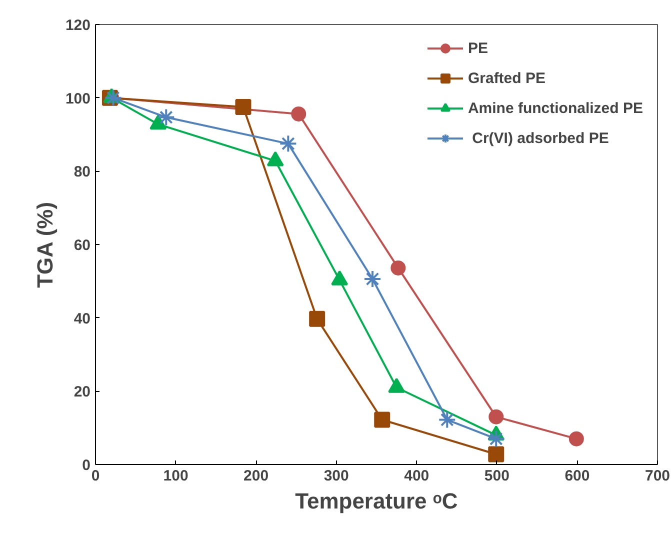  I want to click on x-tick-label: 700, so click(657, 476).